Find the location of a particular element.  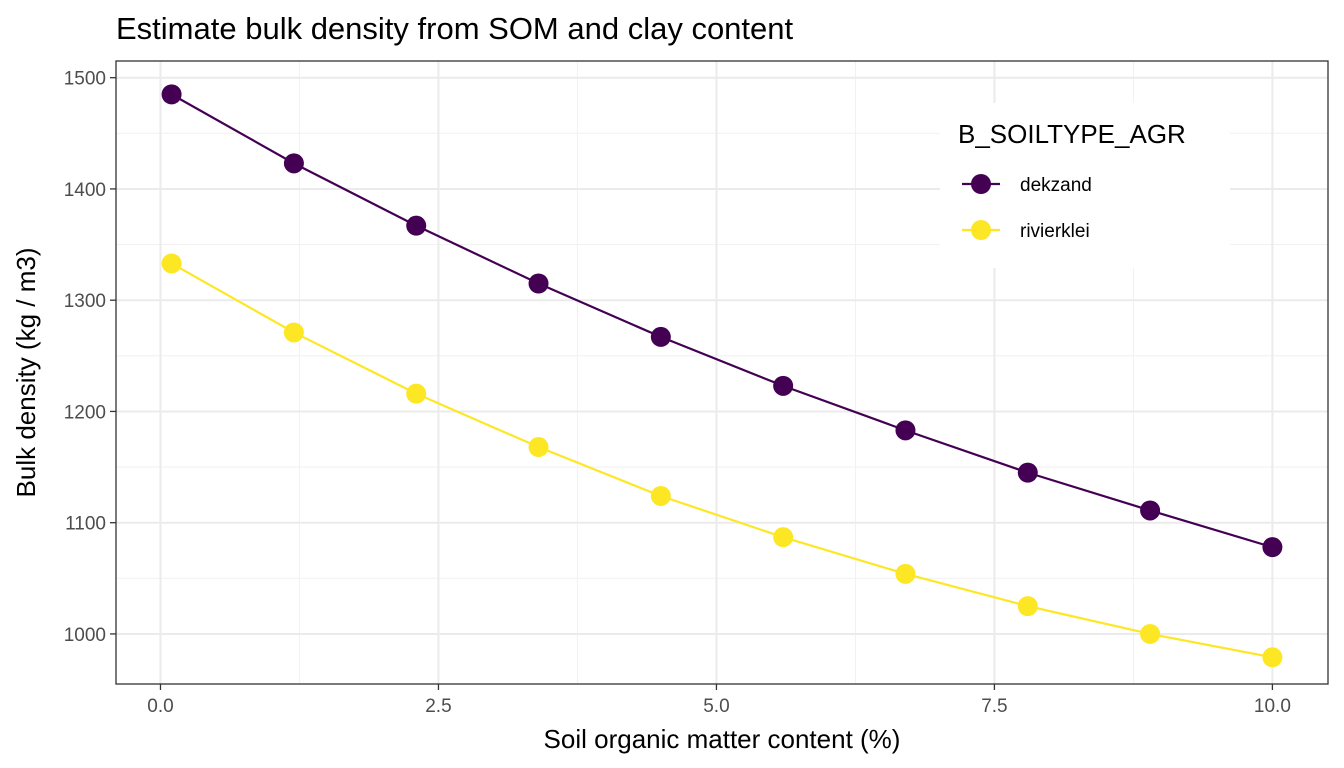

x-axis: 0.0 2.5 5.0 7.5 10.0 is located at coordinates (719, 700).